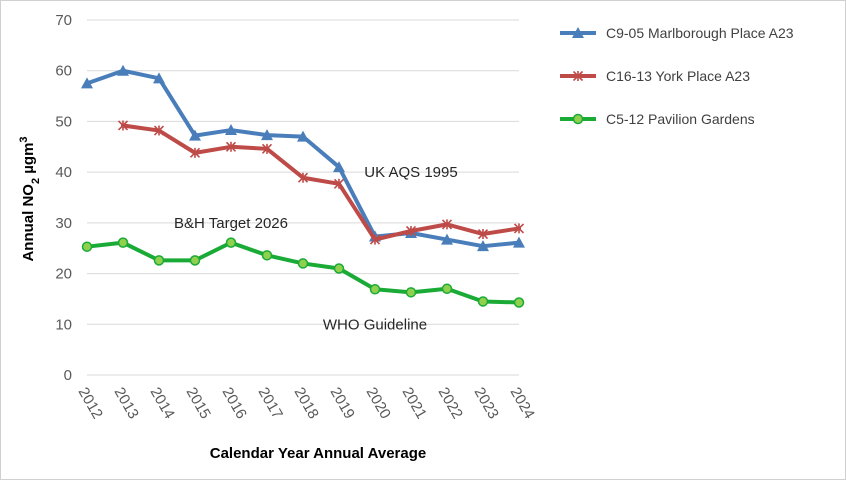 The height and width of the screenshot is (480, 846). Describe the element at coordinates (30, 198) in the screenshot. I see `y-axis-title: Annual NO2 µgm3` at that location.